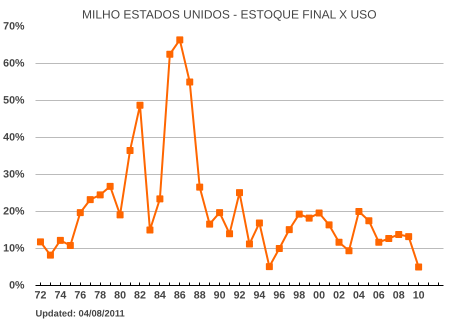 The width and height of the screenshot is (463, 323). What do you see at coordinates (120, 296) in the screenshot?
I see `x-tick-label: 80` at bounding box center [120, 296].